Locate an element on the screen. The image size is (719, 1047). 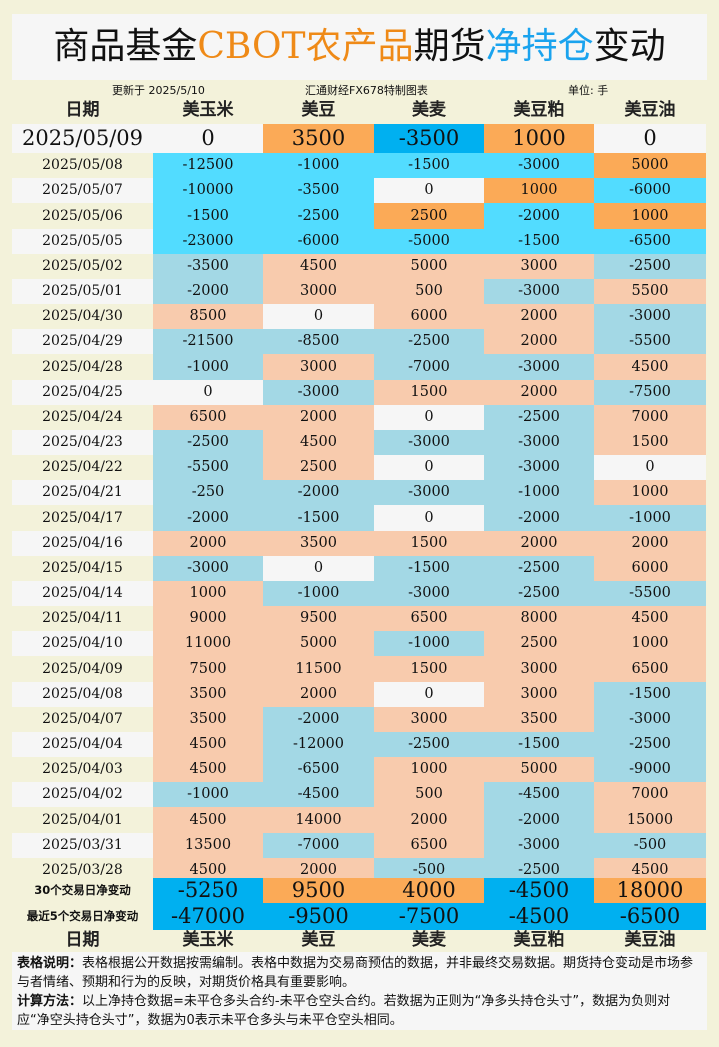
value-cell: -6000 is located at coordinates (318, 241).